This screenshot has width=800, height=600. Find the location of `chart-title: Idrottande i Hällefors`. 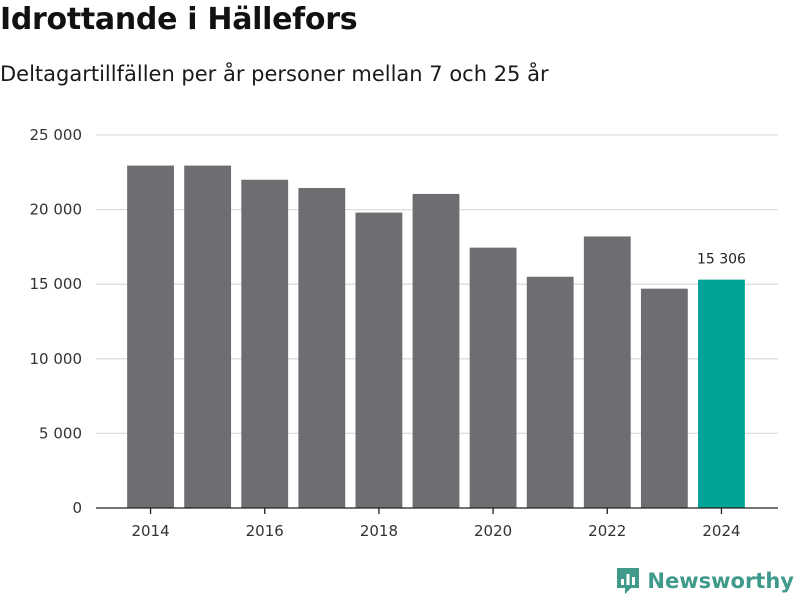

chart-title: Idrottande i Hällefors is located at coordinates (179, 19).